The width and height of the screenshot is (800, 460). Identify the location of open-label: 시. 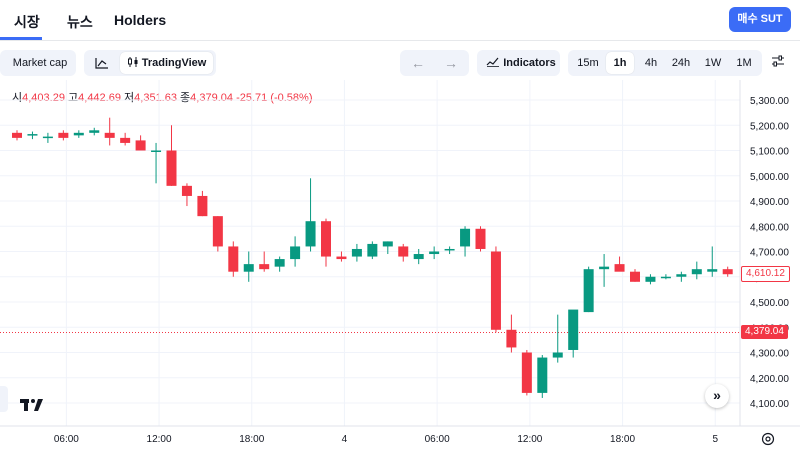
(17, 98).